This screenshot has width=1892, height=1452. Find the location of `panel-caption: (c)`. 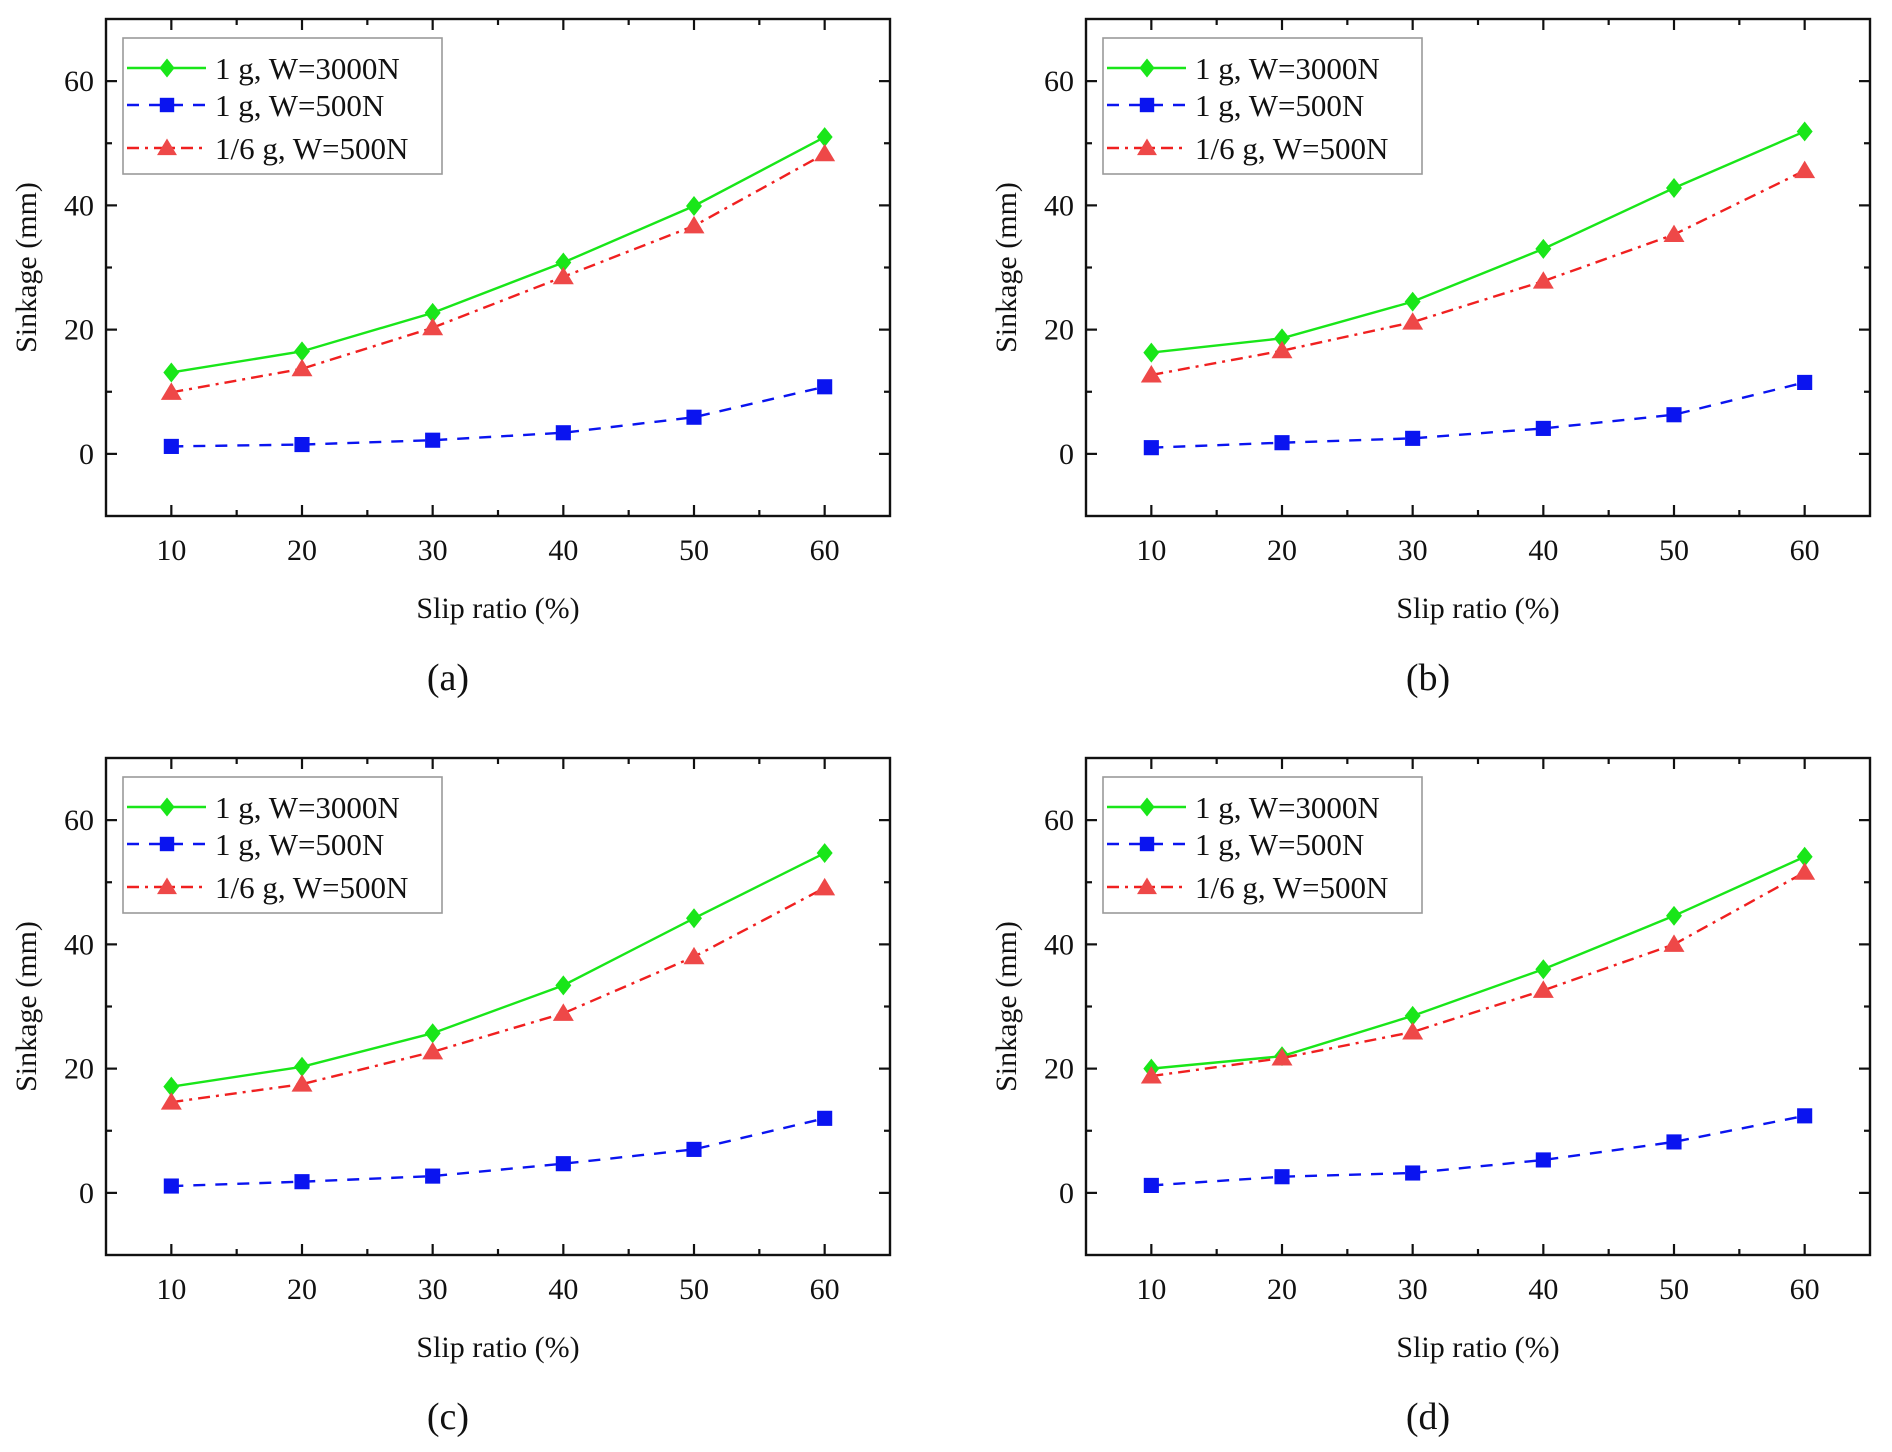

panel-caption: (c) is located at coordinates (448, 1417).